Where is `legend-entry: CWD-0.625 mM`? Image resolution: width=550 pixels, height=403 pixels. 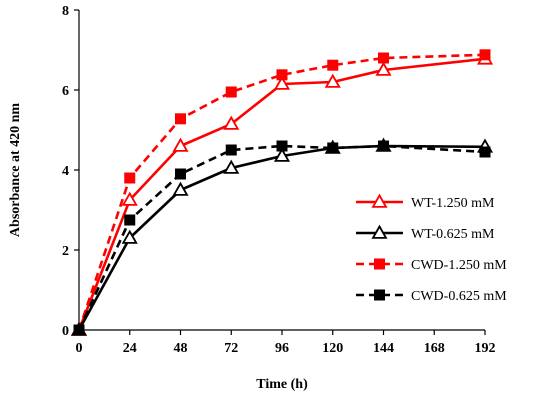 legend-entry: CWD-0.625 mM is located at coordinates (431, 296).